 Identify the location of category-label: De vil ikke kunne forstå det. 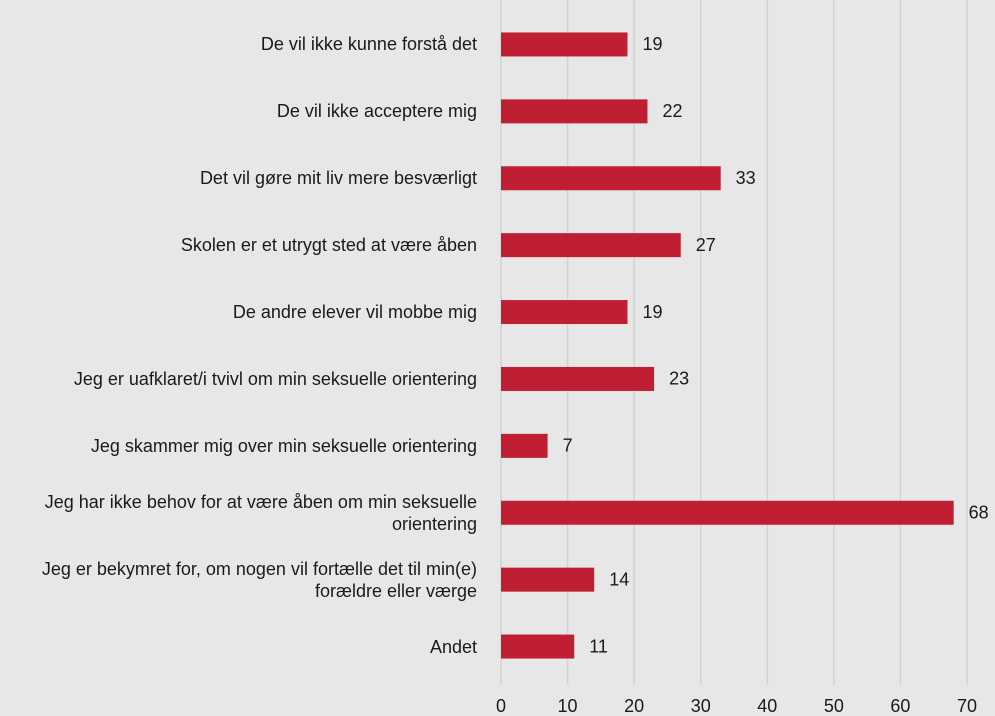
(368, 44).